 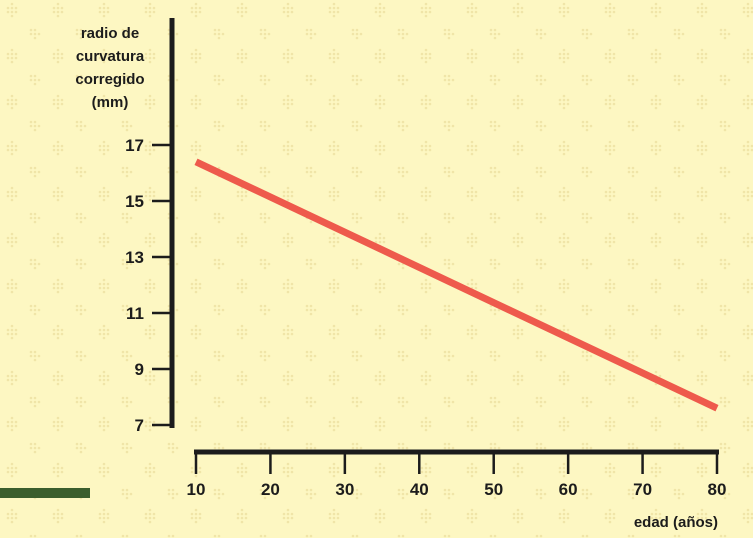 I want to click on y-tick-label: 17, so click(x=134, y=145).